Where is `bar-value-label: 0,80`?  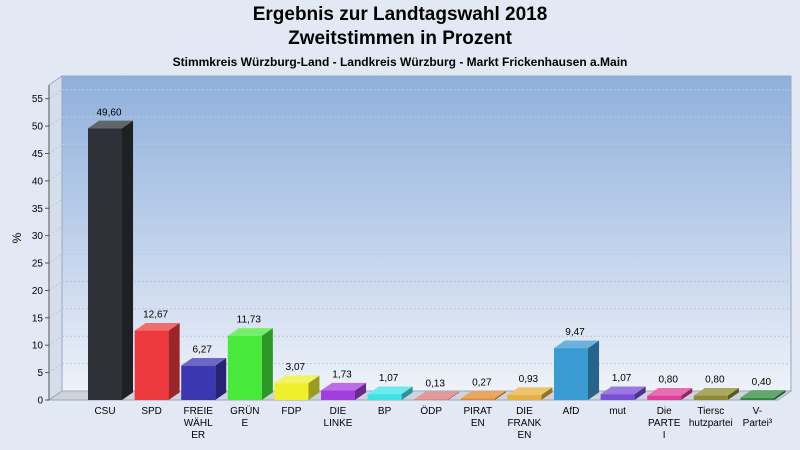
bar-value-label: 0,80 is located at coordinates (715, 380).